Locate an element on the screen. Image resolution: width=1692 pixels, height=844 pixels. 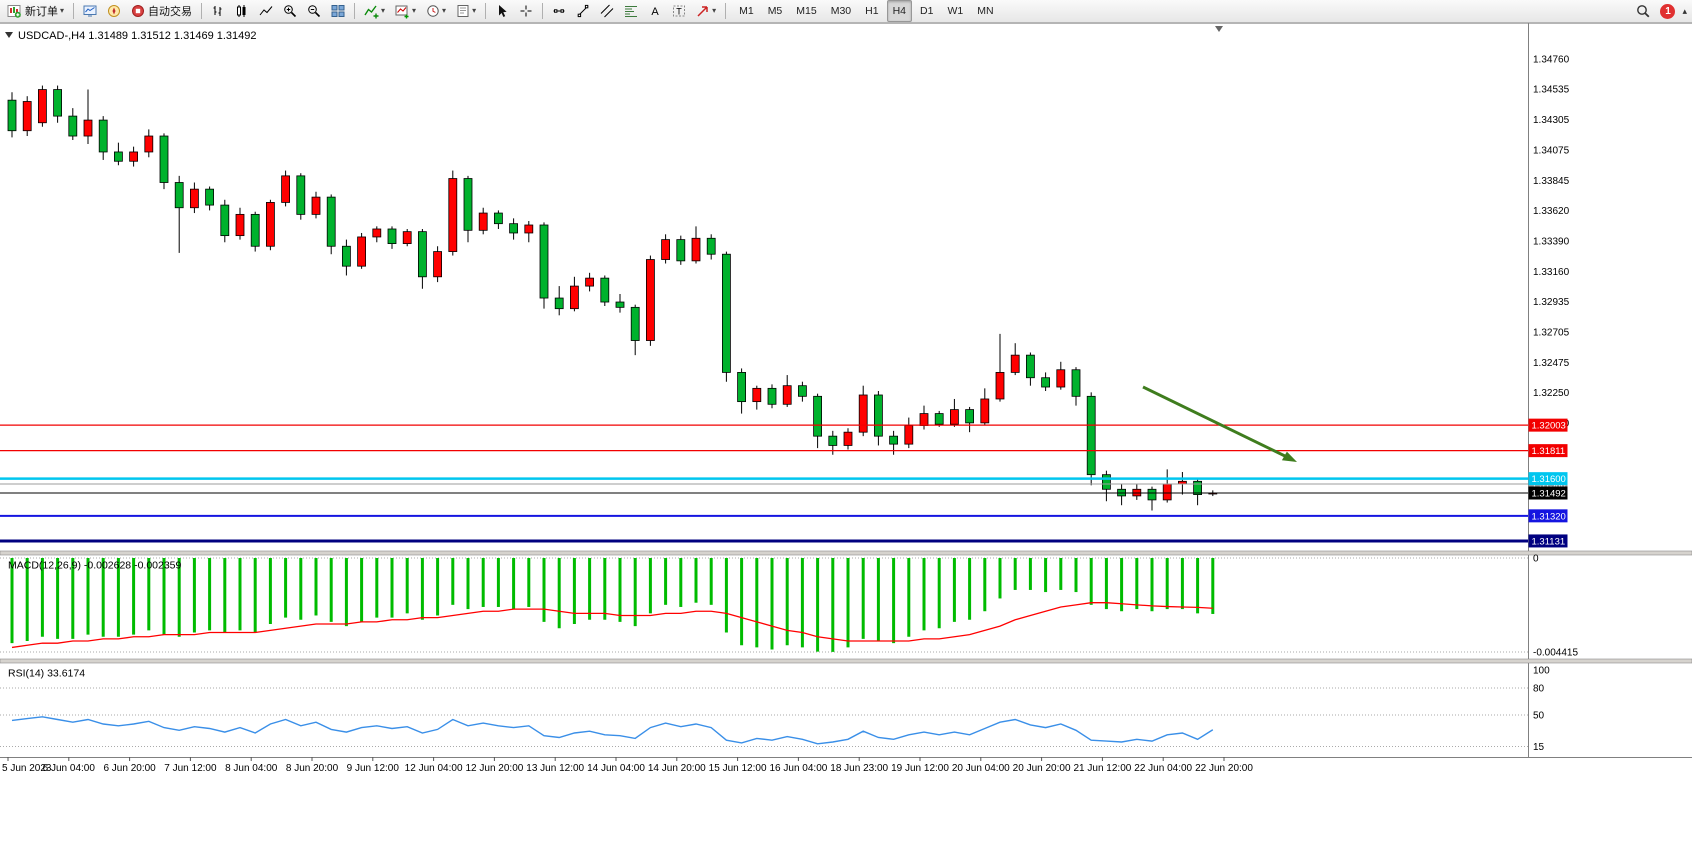
time-axis-label: 20 Jun 04:00 is located at coordinates (981, 768).